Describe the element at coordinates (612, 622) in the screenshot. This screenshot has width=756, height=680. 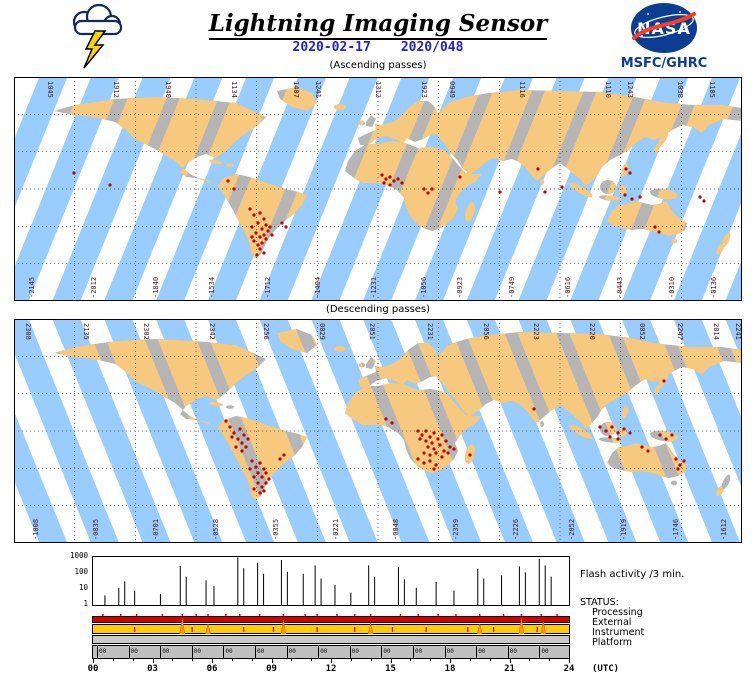
I see `status-legend-row: External` at that location.